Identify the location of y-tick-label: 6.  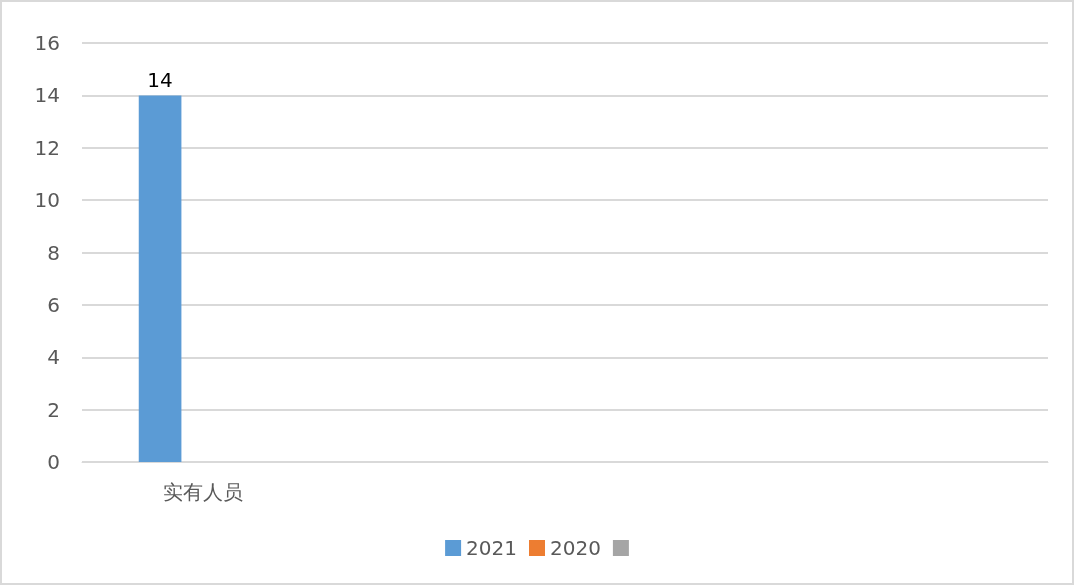
(53, 304).